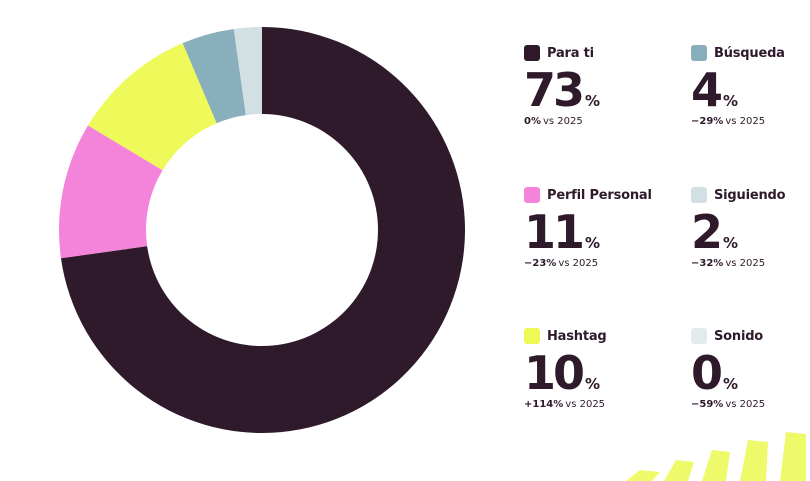  What do you see at coordinates (707, 263) in the screenshot?
I see `change-value: −32%` at bounding box center [707, 263].